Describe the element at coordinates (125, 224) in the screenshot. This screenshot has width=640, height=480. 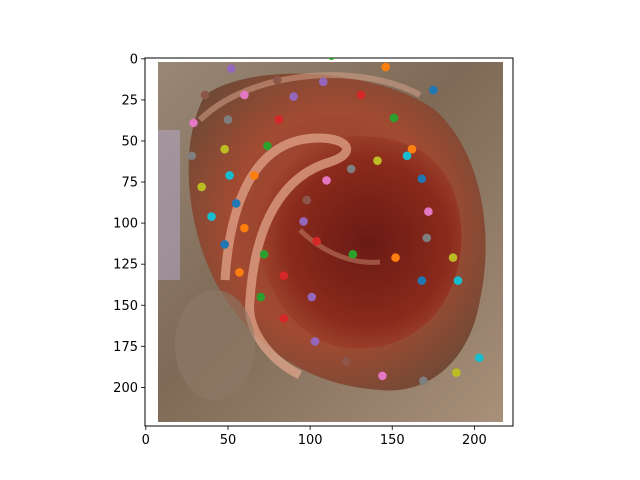
I see `y-tick-label: 100` at that location.